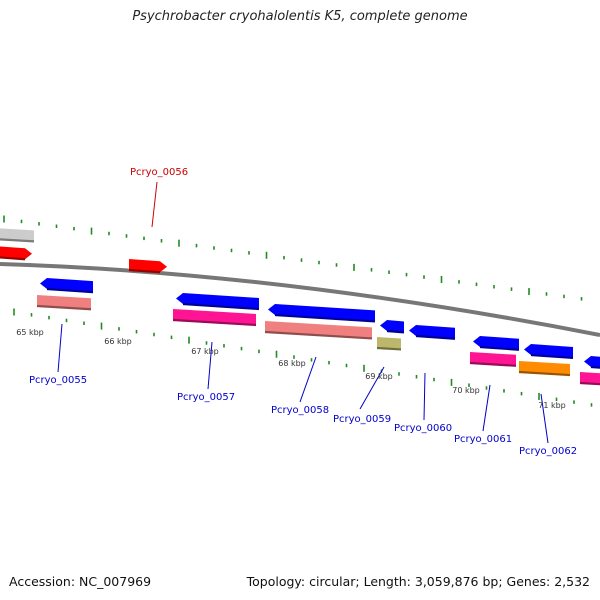 The image size is (600, 600). What do you see at coordinates (544, 373) in the screenshot?
I see `misc-pcryo-0062-shadow` at bounding box center [544, 373].